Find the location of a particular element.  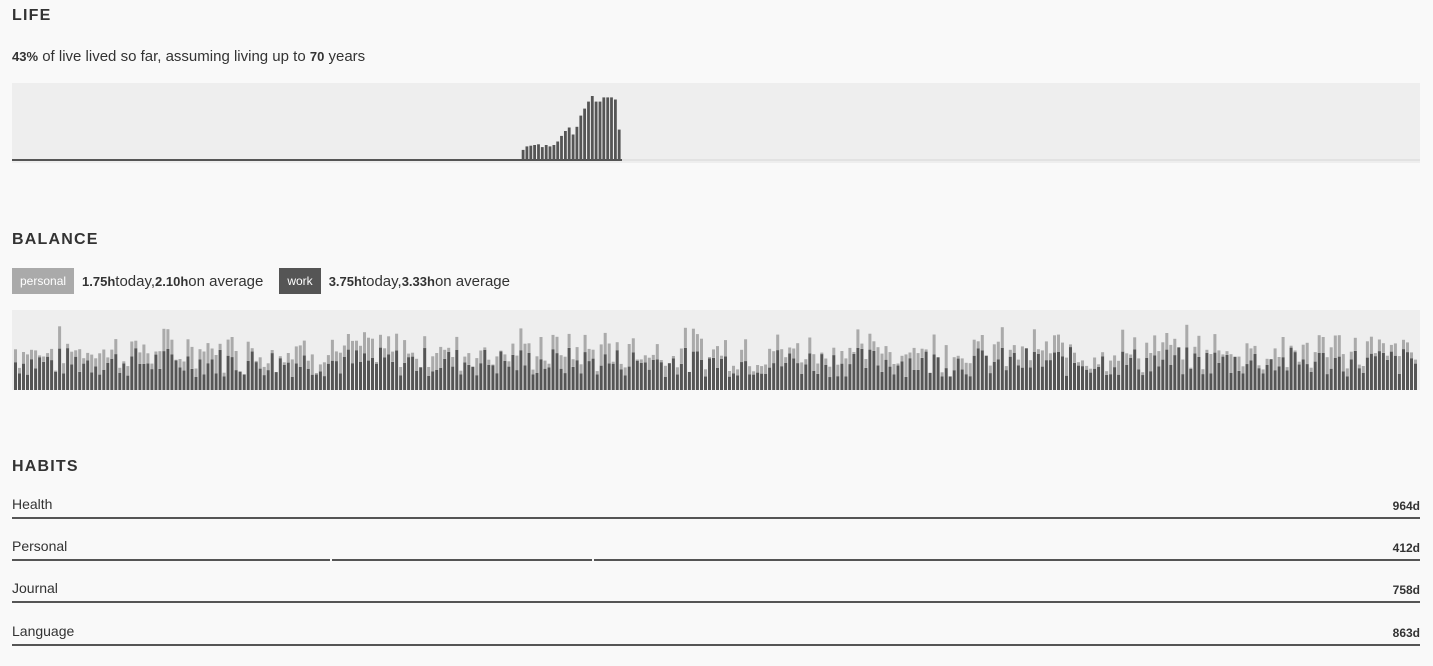

habit-streak-segment is located at coordinates (716, 602).